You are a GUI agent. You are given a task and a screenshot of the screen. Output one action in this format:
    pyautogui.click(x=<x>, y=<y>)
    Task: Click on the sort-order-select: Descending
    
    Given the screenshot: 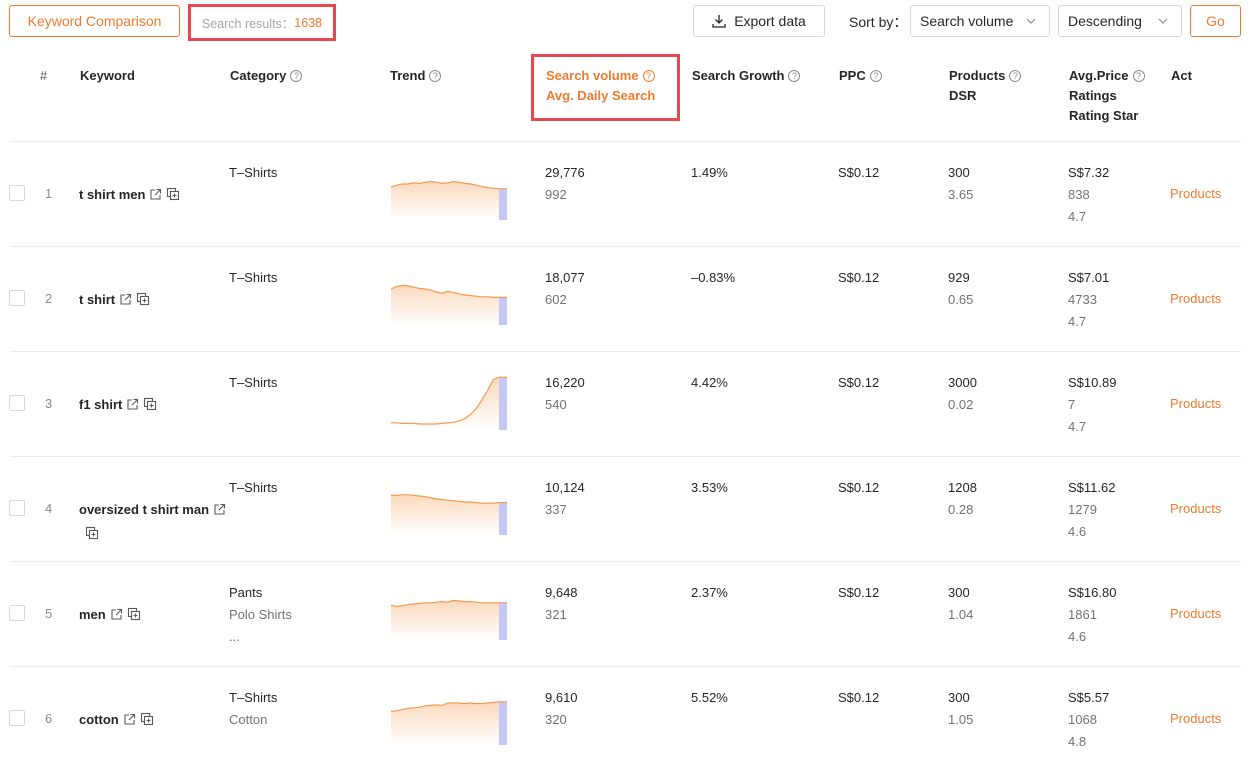 What is the action you would take?
    pyautogui.click(x=1120, y=21)
    